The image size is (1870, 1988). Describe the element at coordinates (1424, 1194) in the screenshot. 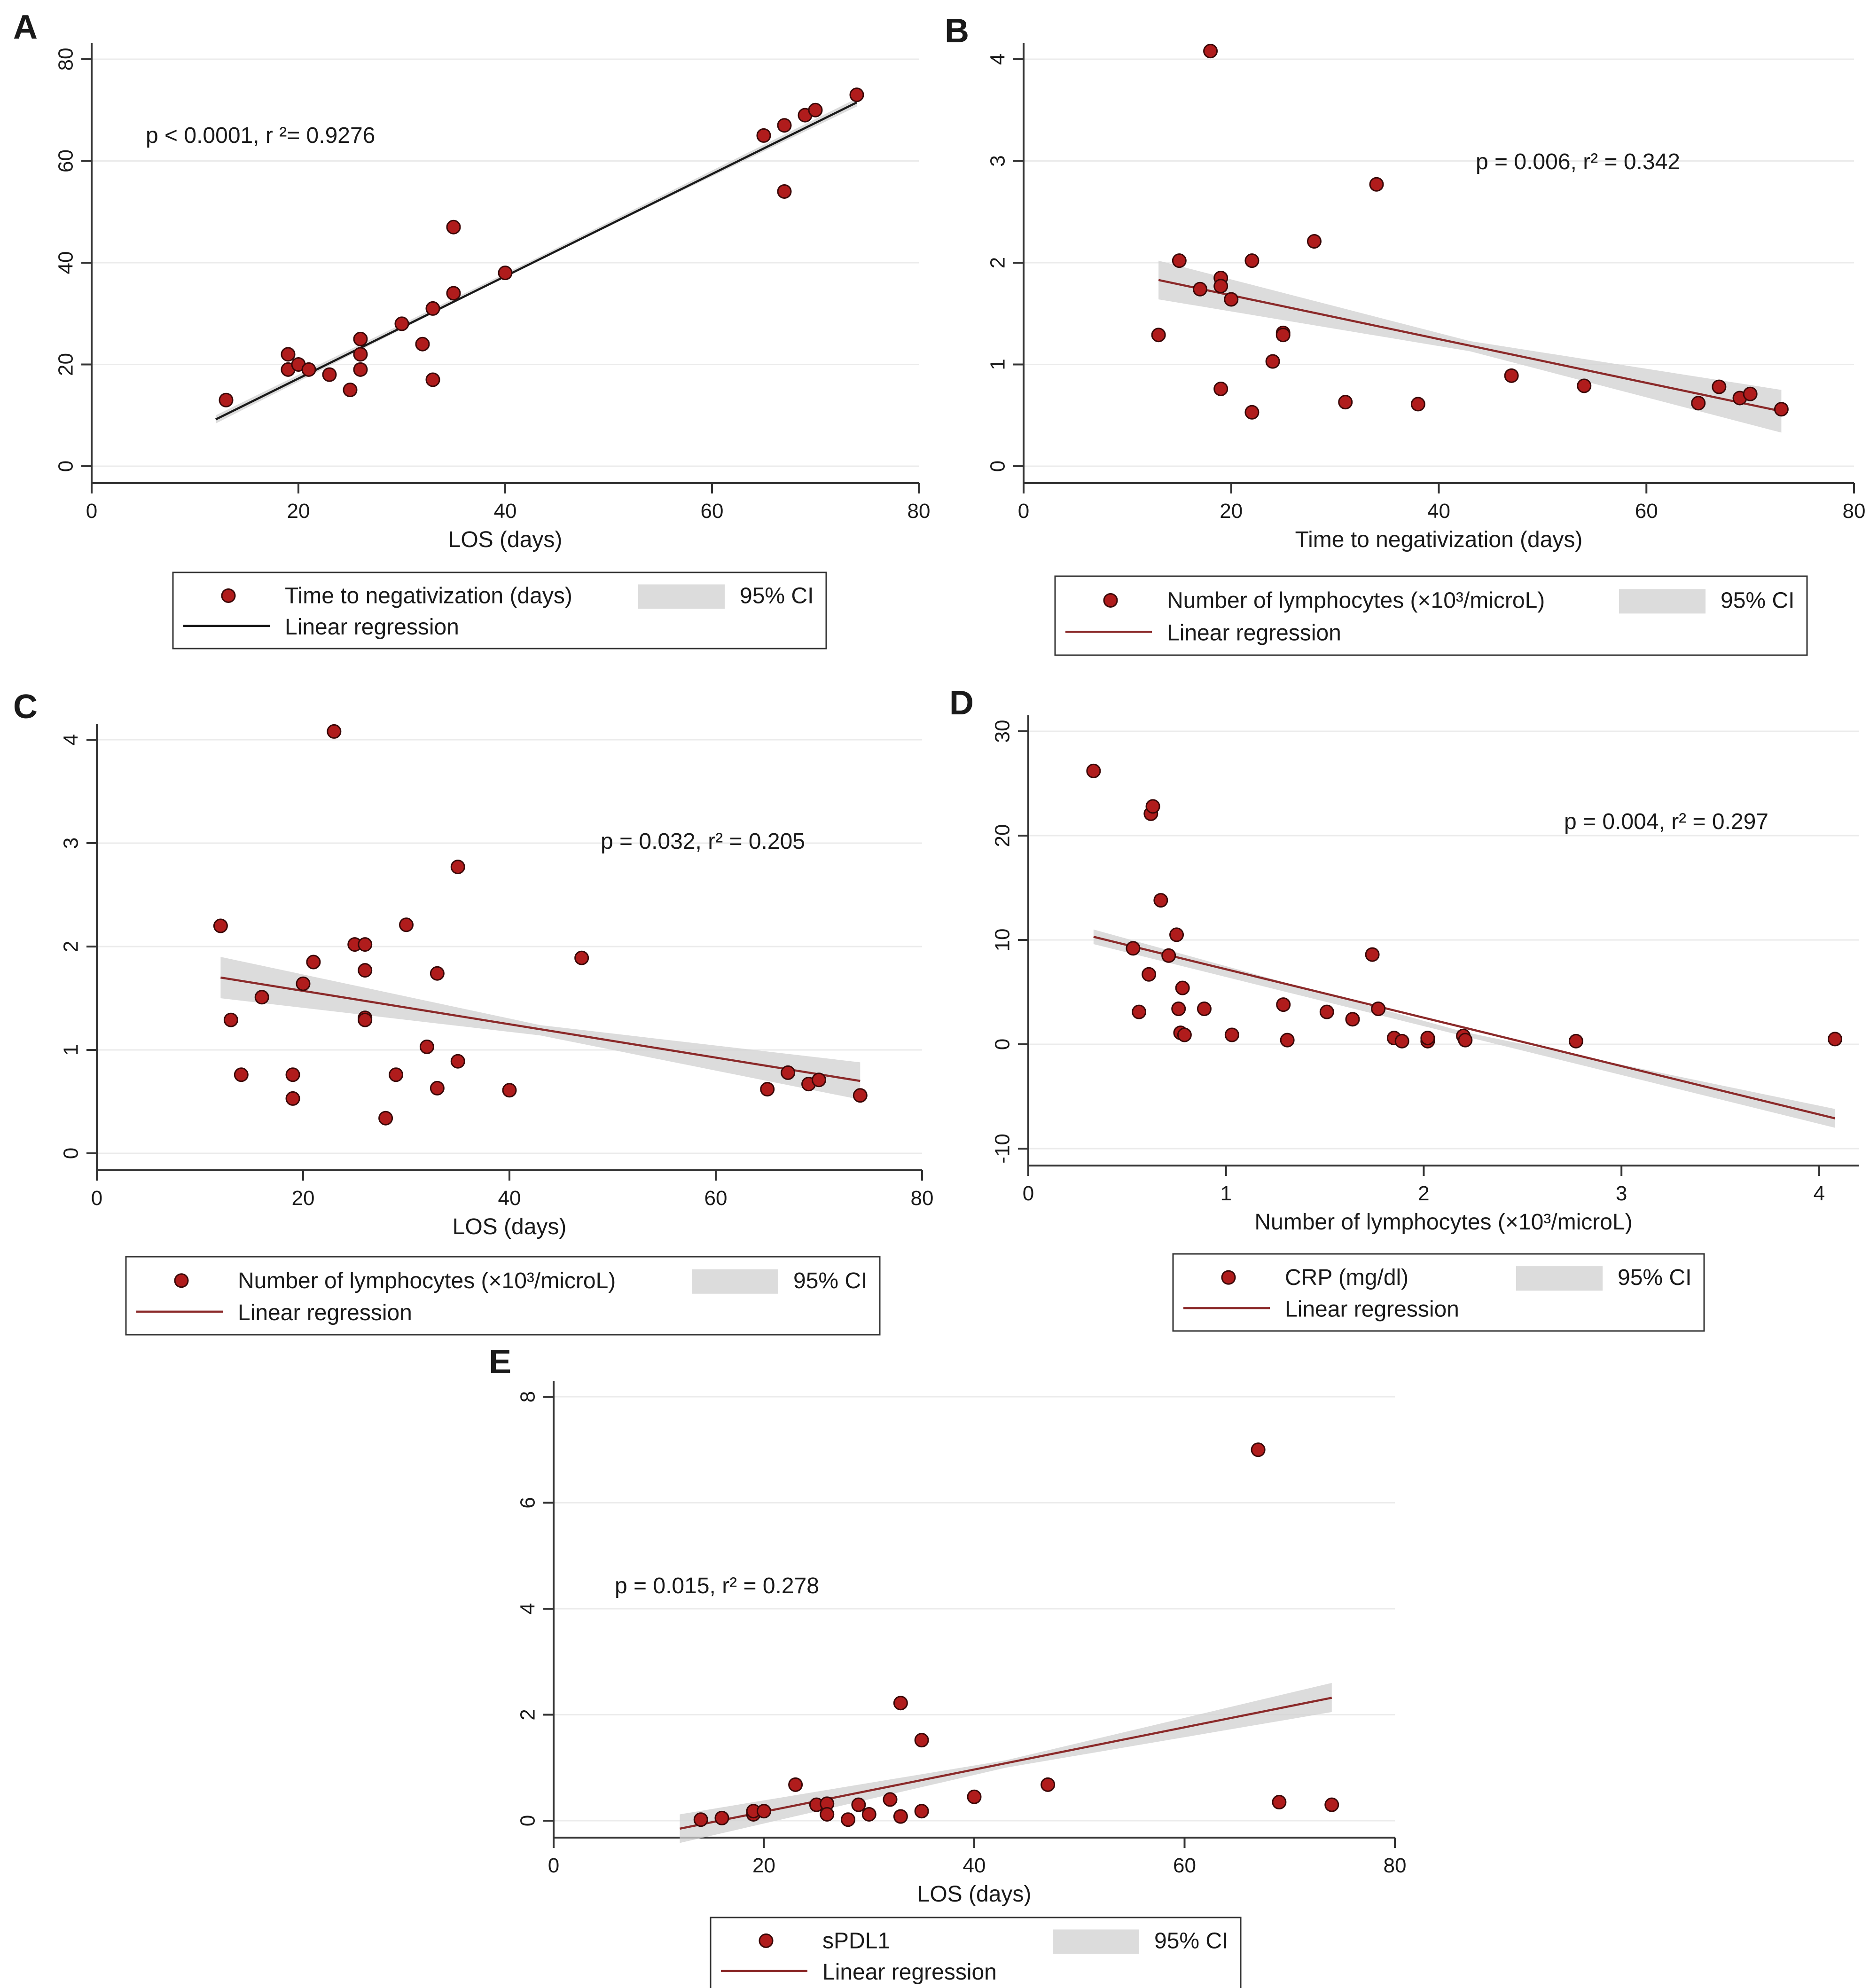

I see `x-tick-label: 2` at that location.